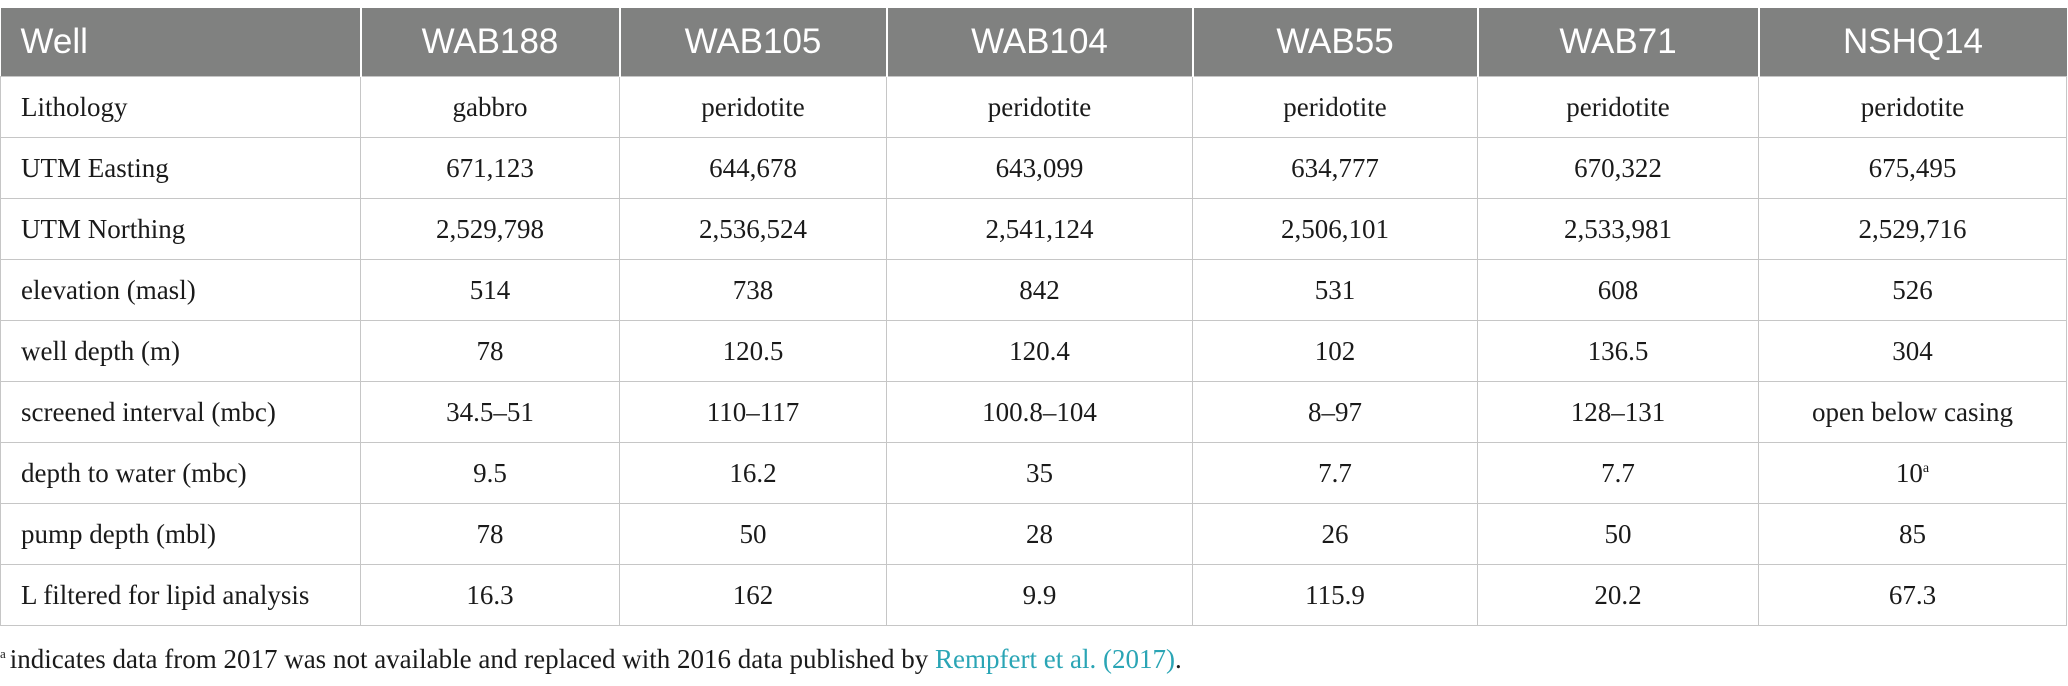 The width and height of the screenshot is (2068, 686). What do you see at coordinates (1039, 595) in the screenshot?
I see `table-cell: 9.9` at bounding box center [1039, 595].